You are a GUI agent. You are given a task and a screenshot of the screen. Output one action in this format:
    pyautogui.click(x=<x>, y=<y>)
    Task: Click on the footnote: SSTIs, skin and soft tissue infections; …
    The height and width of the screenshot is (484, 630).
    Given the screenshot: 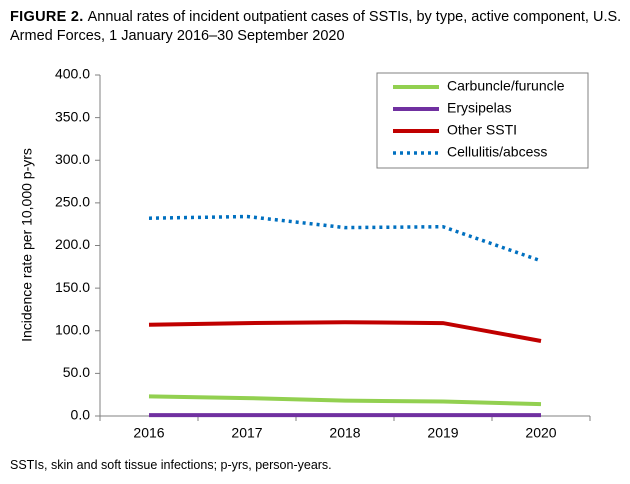 What is the action you would take?
    pyautogui.click(x=171, y=465)
    